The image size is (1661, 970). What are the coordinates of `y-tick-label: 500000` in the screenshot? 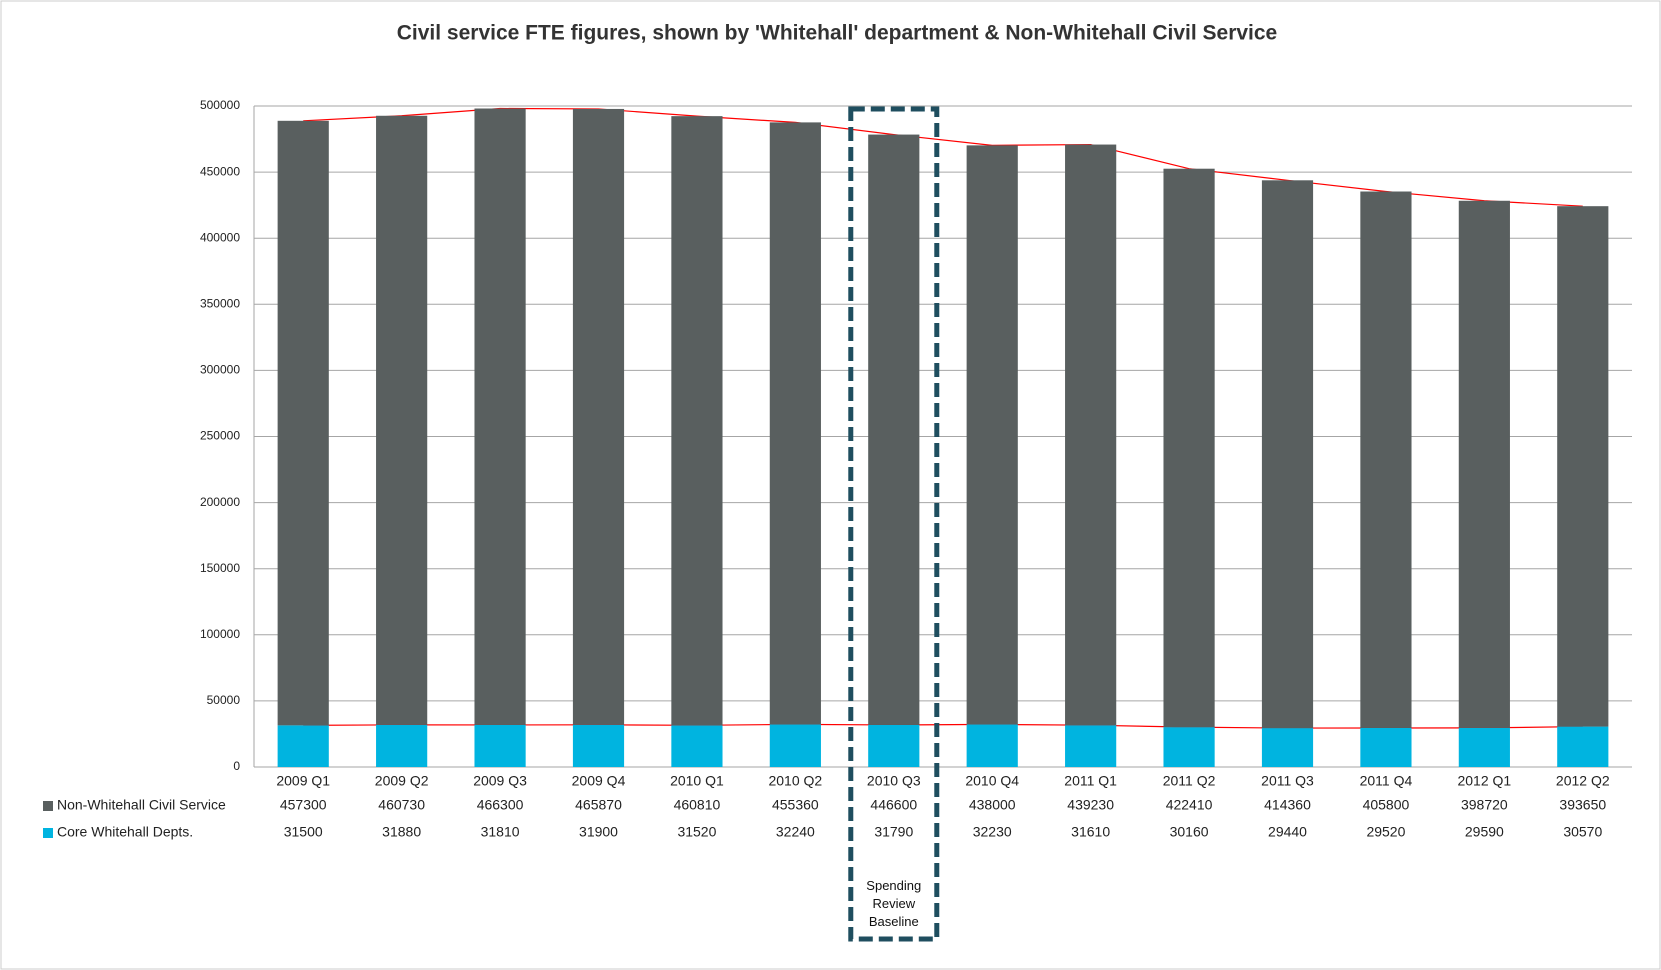 It's located at (220, 105).